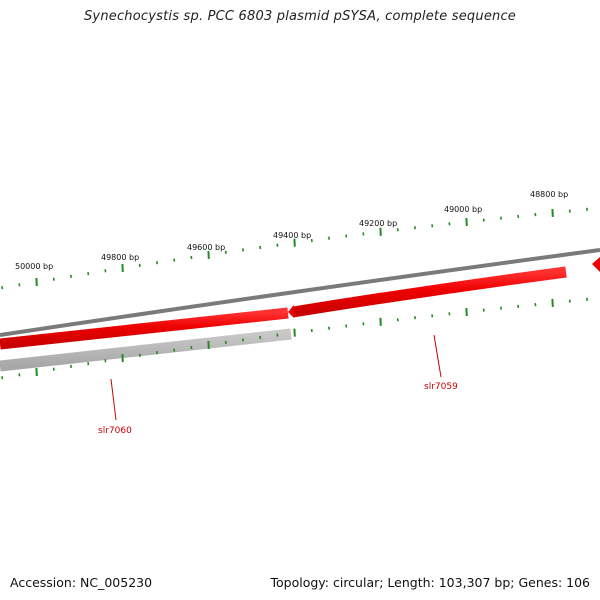  What do you see at coordinates (378, 223) in the screenshot?
I see `tick-label-49200: 49200 bp` at bounding box center [378, 223].